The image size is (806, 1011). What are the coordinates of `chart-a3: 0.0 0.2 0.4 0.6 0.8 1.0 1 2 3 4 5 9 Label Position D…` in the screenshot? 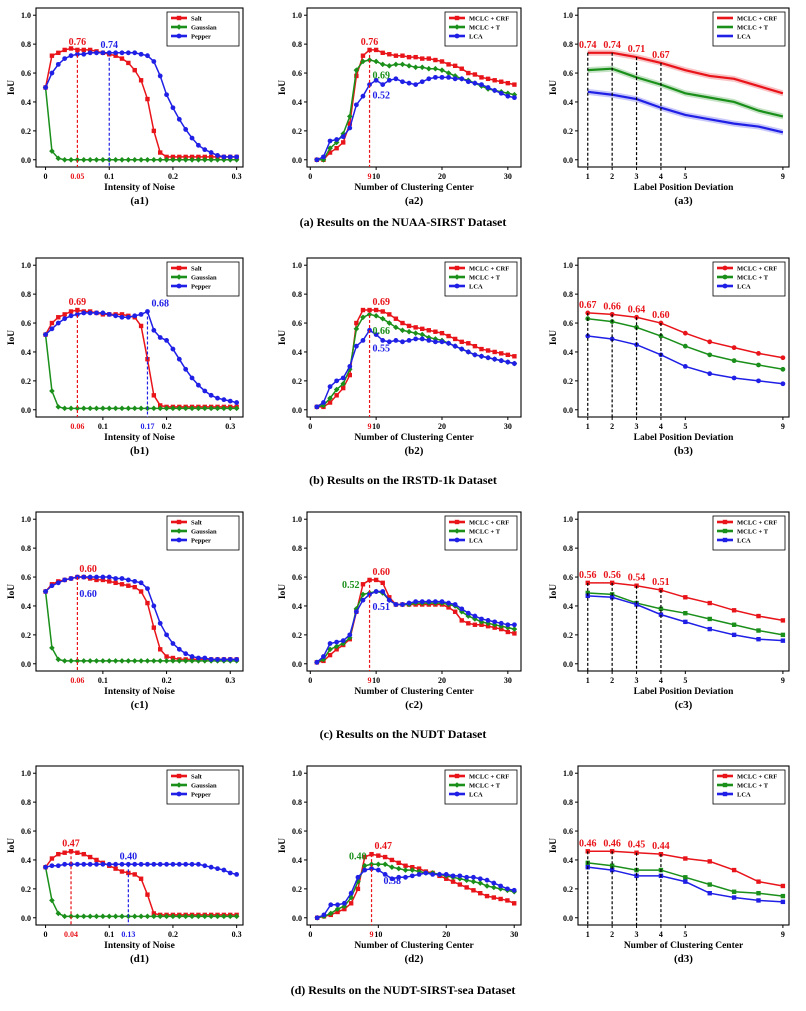 It's located at (669, 107).